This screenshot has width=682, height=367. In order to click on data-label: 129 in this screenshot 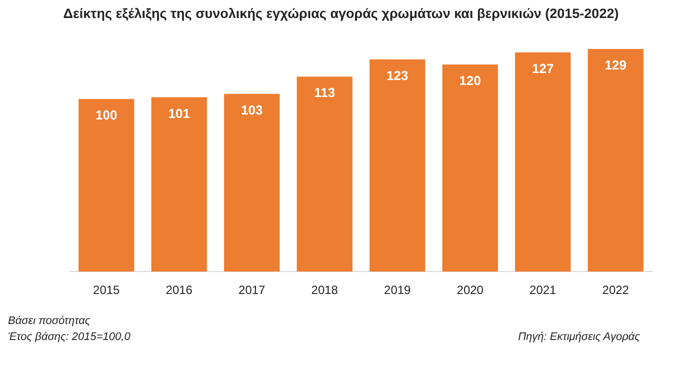, I will do `click(615, 65)`.